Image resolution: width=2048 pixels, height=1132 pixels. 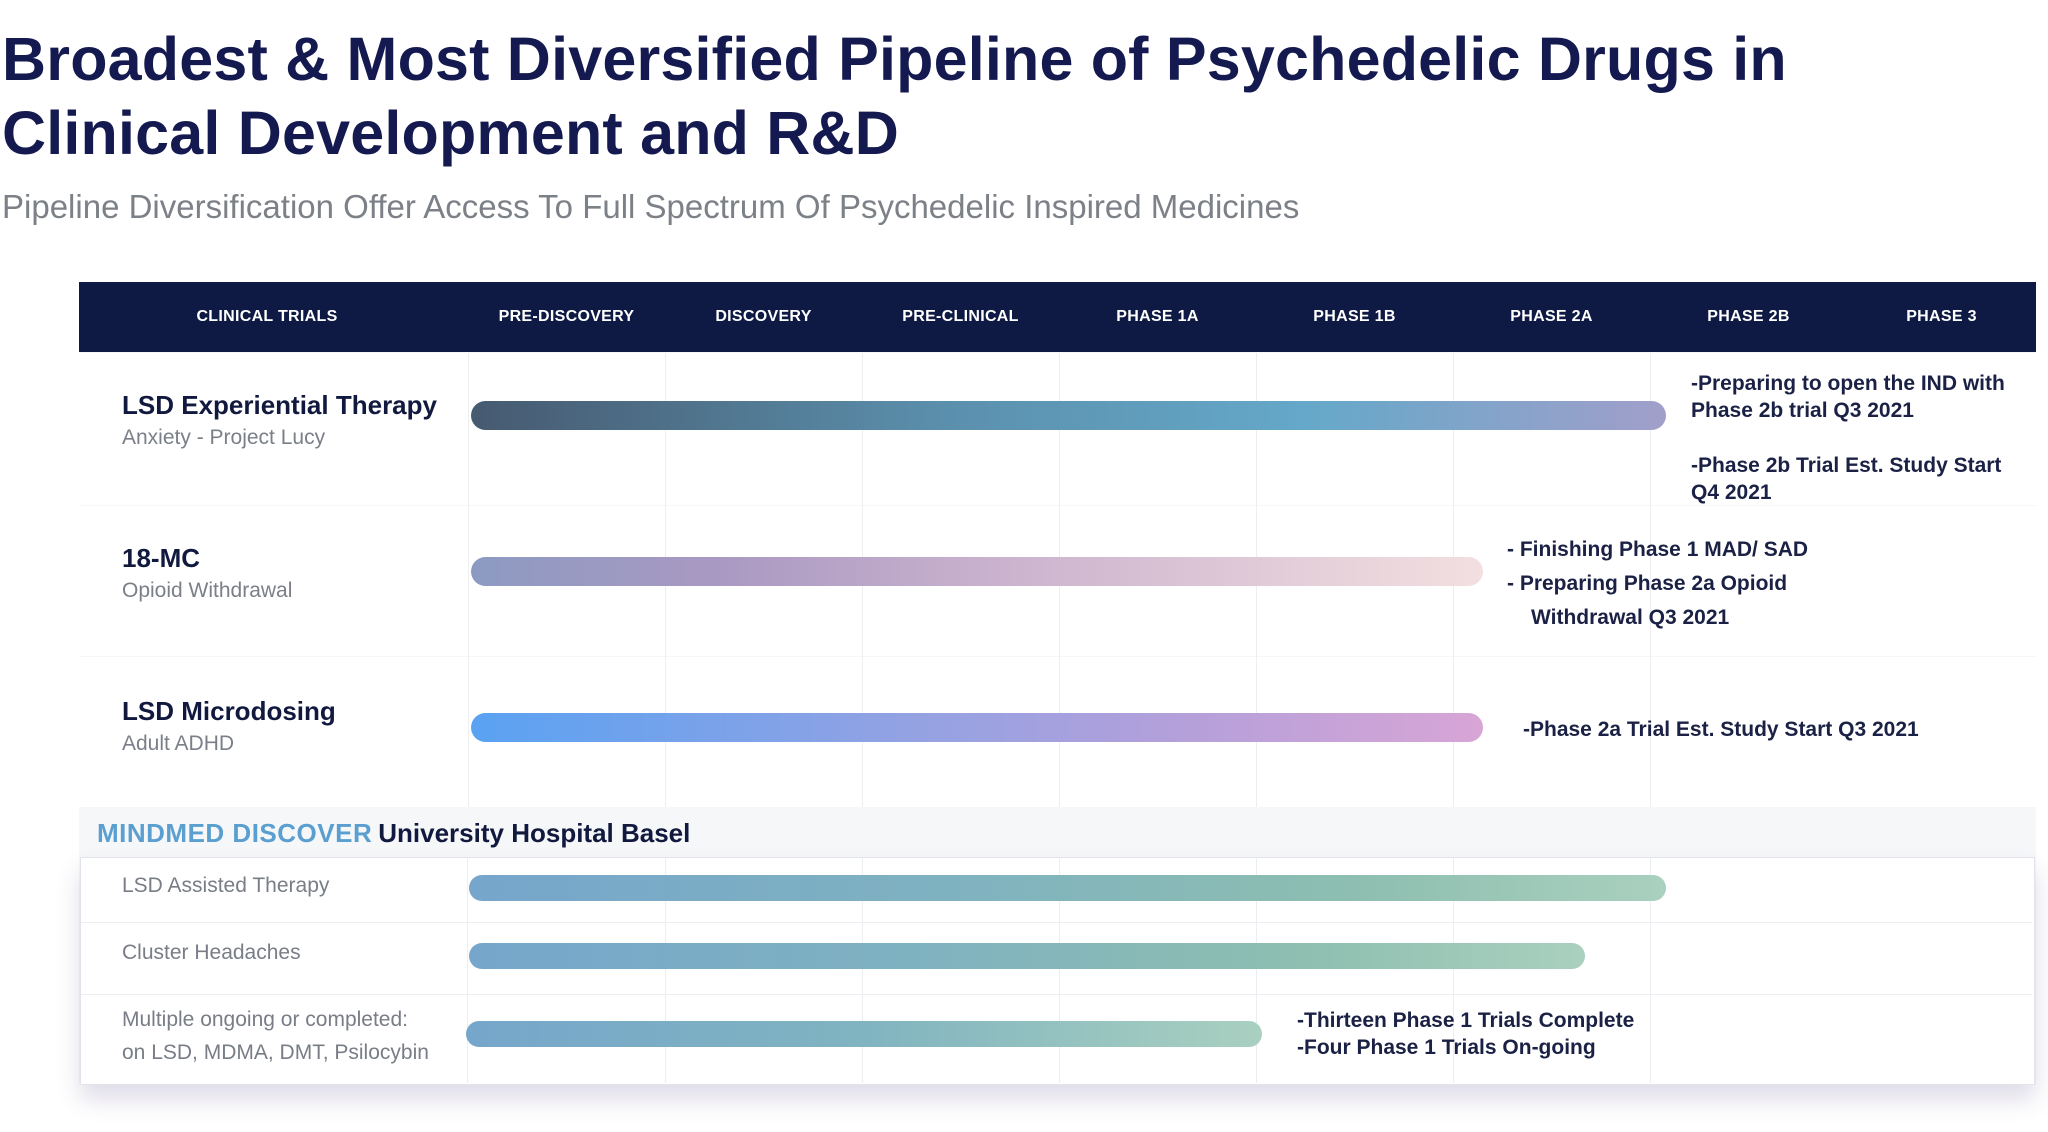 What do you see at coordinates (275, 1052) in the screenshot?
I see `study-name-line: on LSD, MDMA, DMT, Psilocybin` at bounding box center [275, 1052].